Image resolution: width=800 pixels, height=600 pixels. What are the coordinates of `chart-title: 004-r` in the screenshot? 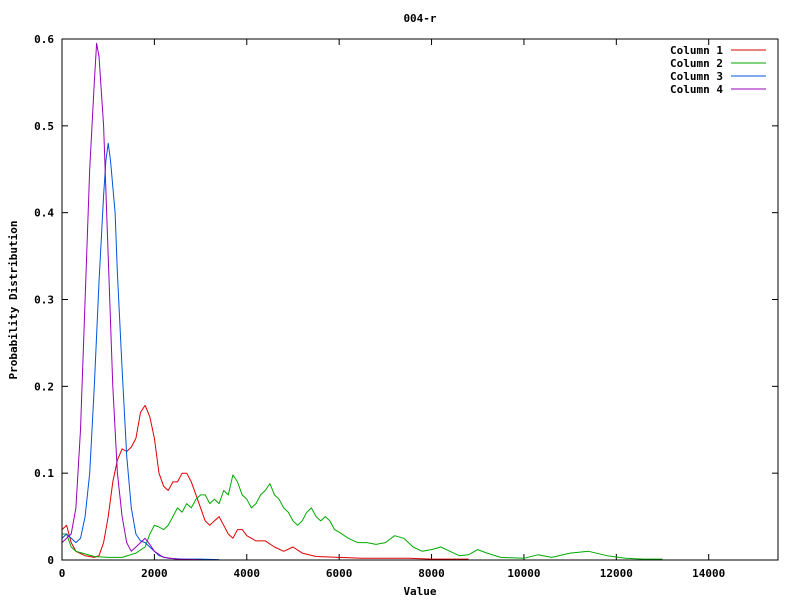 It's located at (419, 18).